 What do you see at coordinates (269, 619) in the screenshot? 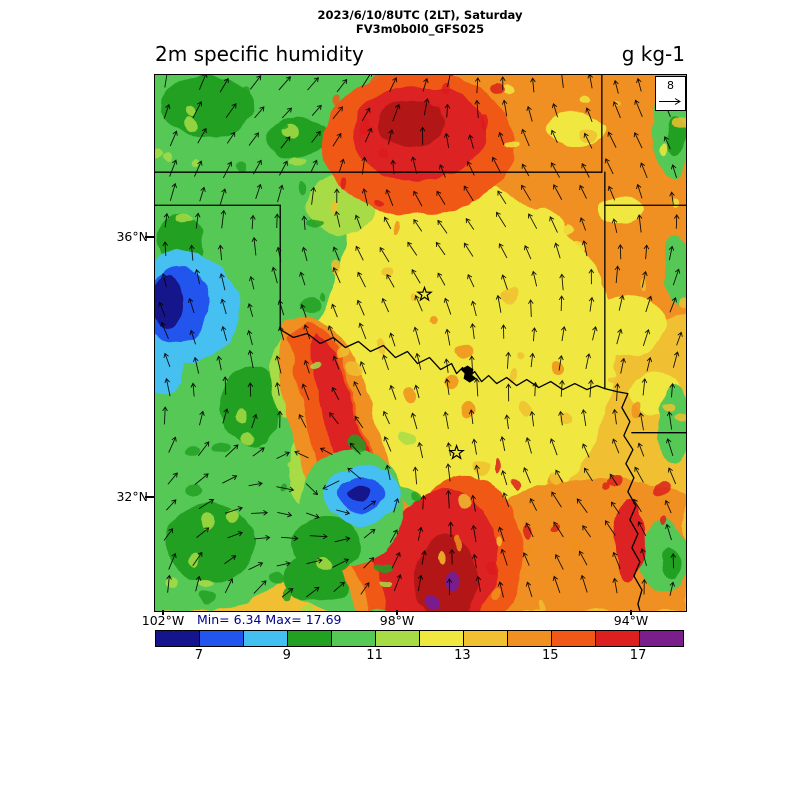
I see `min-max-stats: Min= 6.34 Max= 17.69` at bounding box center [269, 619].